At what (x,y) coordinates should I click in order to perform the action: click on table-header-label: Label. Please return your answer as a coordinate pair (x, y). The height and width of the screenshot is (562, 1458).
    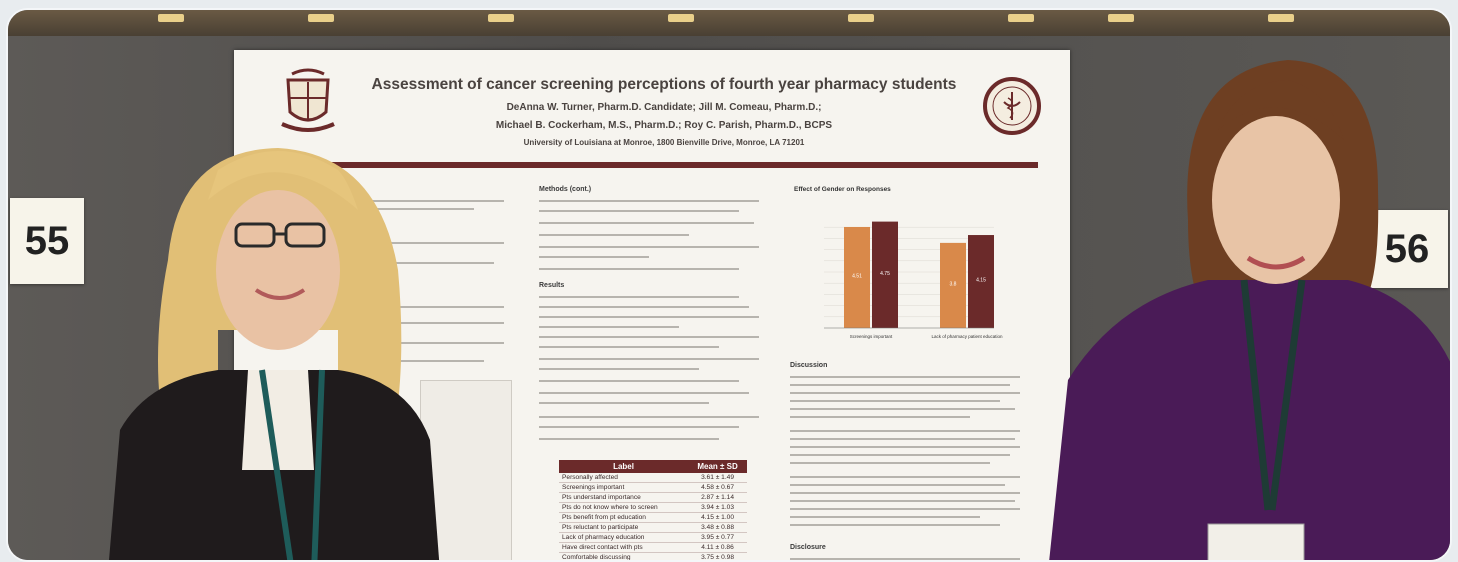
    Looking at the image, I should click on (624, 466).